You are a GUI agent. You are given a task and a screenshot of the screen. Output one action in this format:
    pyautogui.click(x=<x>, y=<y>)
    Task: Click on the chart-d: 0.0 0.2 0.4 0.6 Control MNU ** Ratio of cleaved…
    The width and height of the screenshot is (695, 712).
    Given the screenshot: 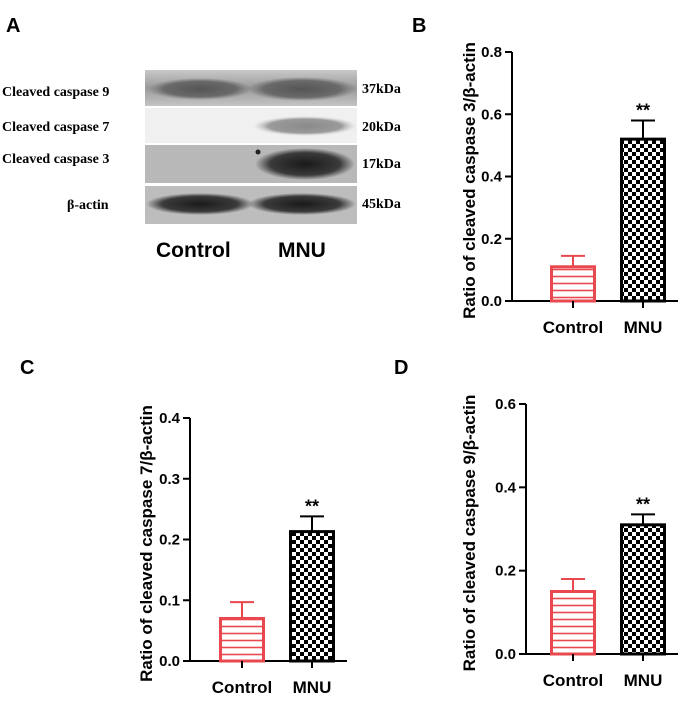 What is the action you would take?
    pyautogui.click(x=569, y=542)
    